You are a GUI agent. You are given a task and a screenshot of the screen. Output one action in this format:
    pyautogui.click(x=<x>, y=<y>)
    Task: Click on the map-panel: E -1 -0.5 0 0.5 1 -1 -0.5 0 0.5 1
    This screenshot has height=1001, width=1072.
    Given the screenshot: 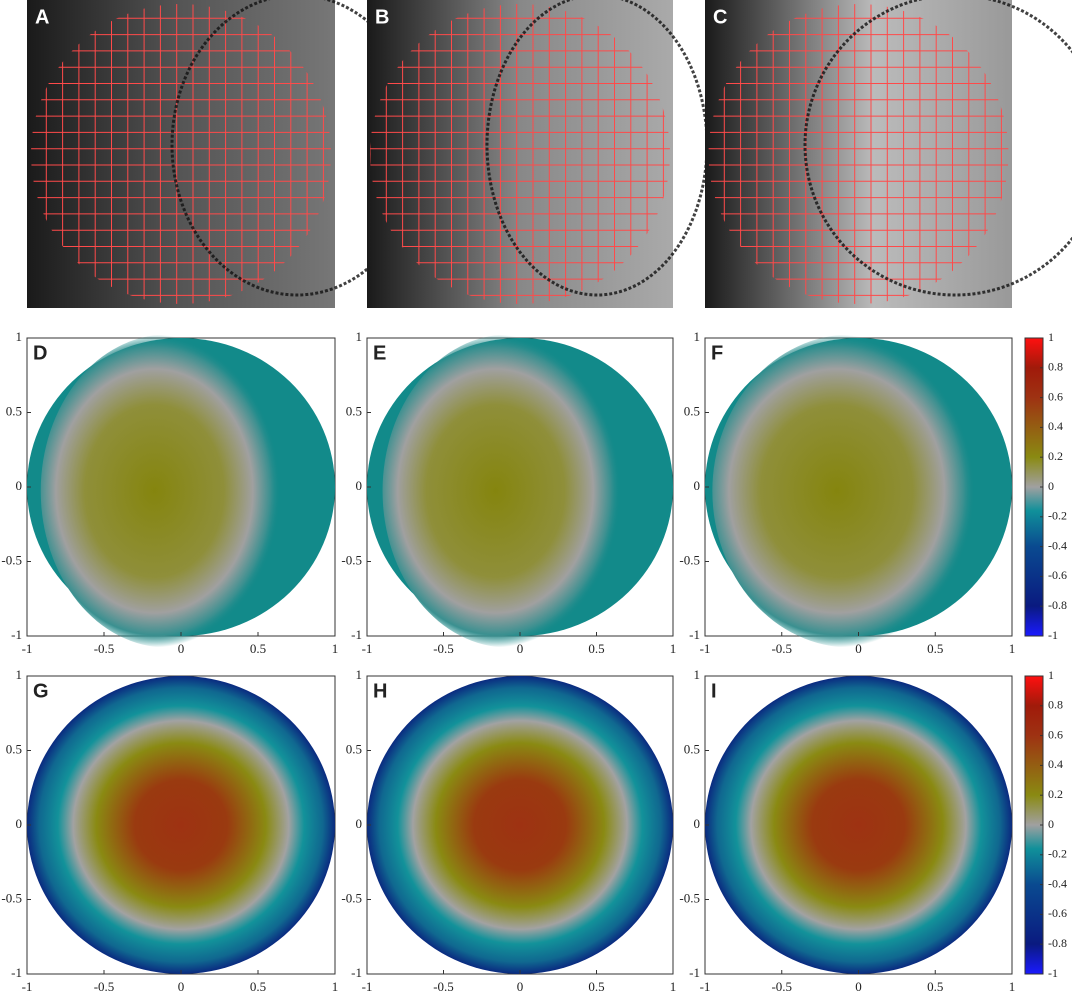 What is the action you would take?
    pyautogui.click(x=508, y=492)
    